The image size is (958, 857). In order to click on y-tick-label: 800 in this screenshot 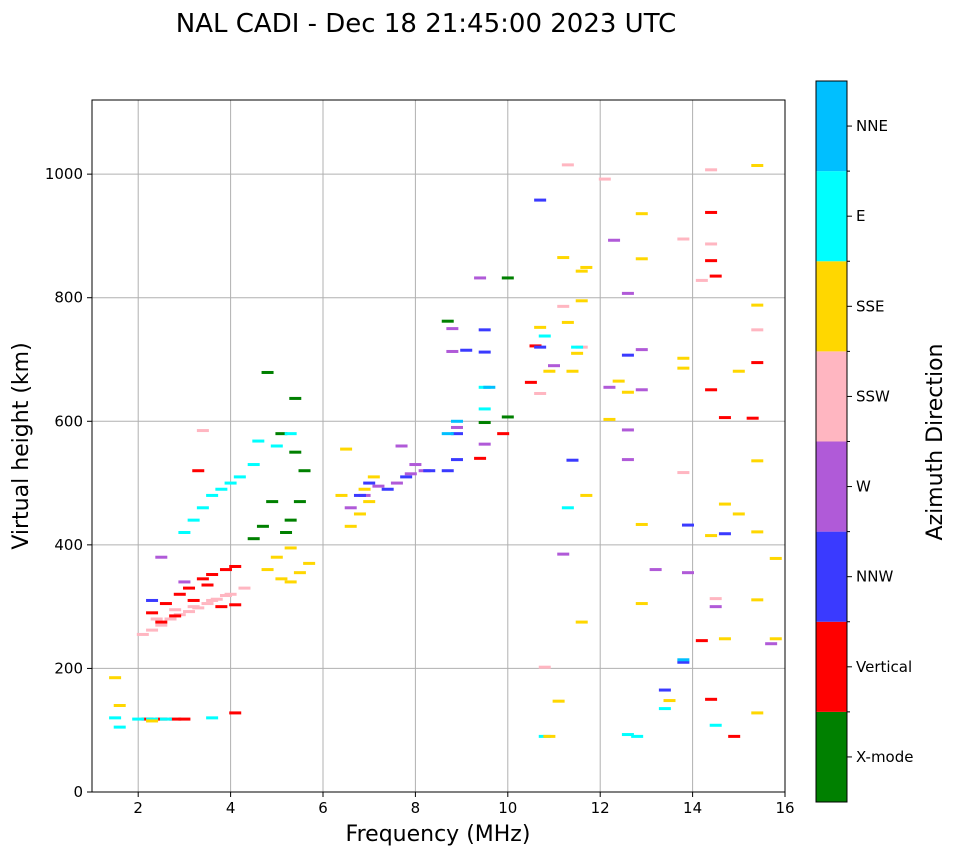, I will do `click(68, 298)`.